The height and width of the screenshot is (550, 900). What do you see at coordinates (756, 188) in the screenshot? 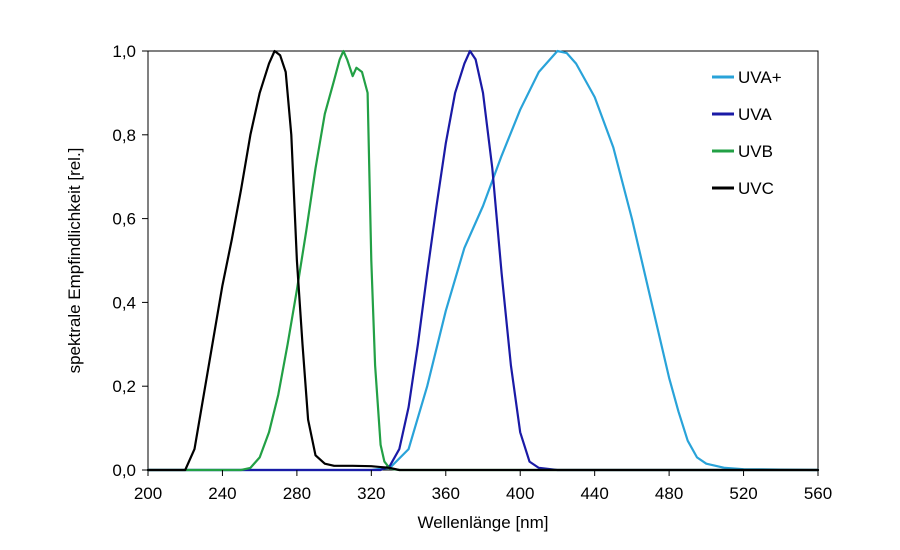
I see `legend-label: UVC` at bounding box center [756, 188].